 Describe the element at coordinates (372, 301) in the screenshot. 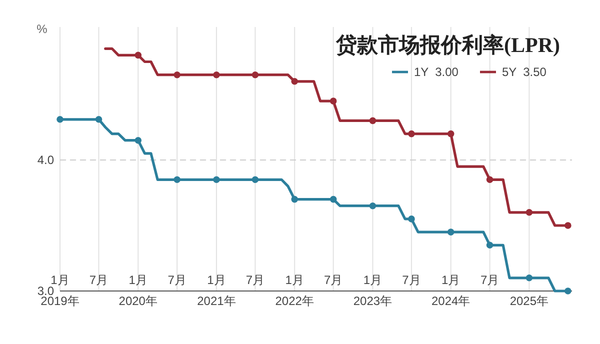

I see `x2-tick-label: 2023年` at that location.